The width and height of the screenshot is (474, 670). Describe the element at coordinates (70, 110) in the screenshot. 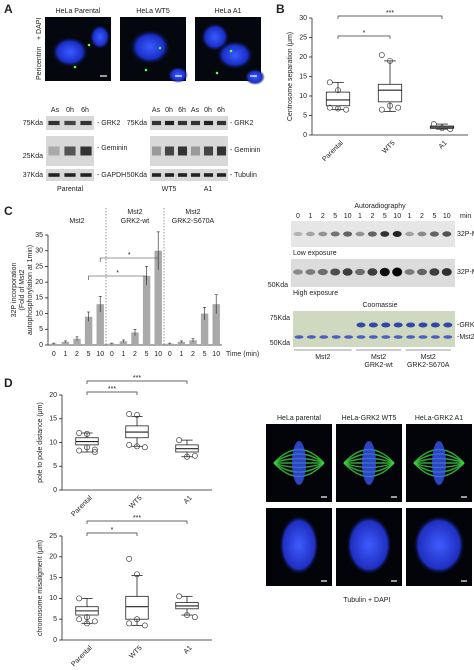

I see `lane-label: 0h` at that location.